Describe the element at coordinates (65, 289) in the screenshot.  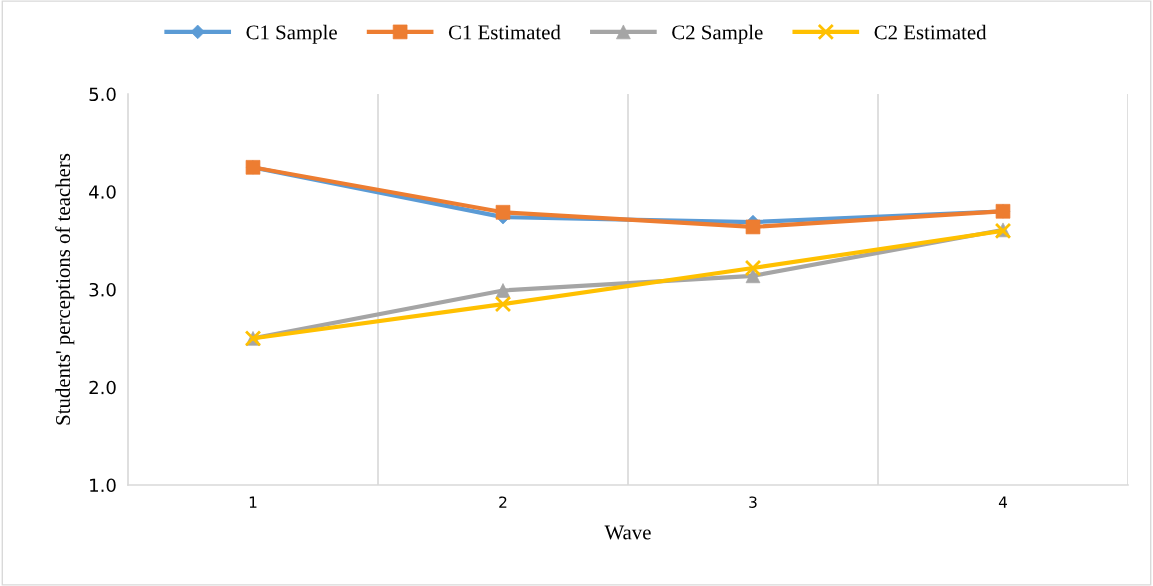
I see `y-axis-title: Students' perceptions of teachers` at that location.